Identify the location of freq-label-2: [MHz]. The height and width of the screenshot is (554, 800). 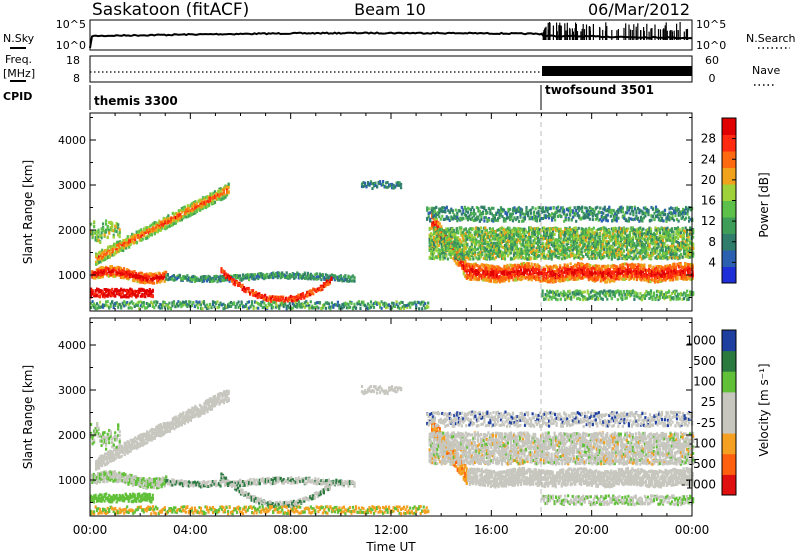
(19, 73).